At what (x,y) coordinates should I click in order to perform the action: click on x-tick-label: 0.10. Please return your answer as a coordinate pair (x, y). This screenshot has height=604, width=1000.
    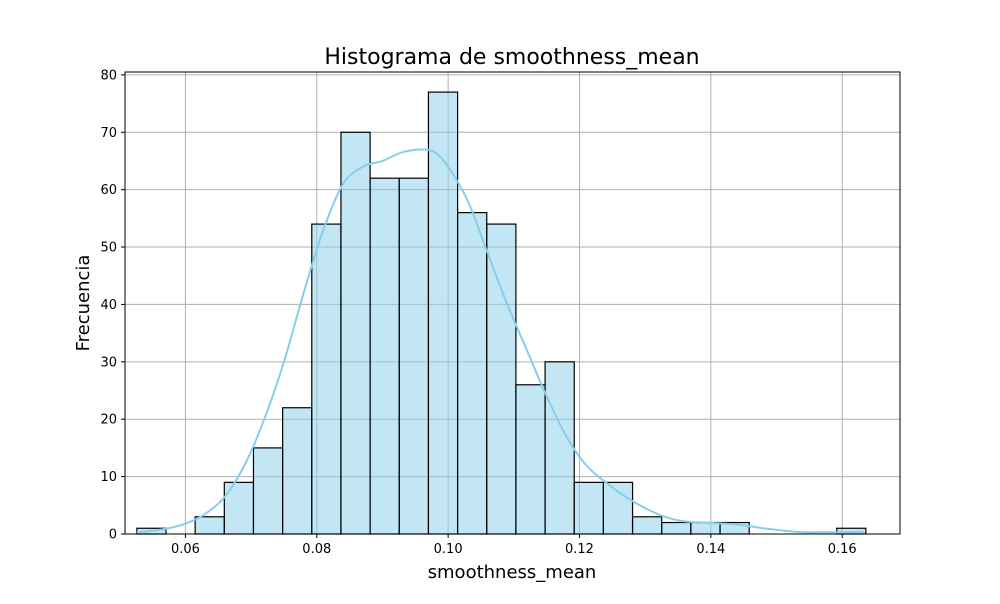
    Looking at the image, I should click on (448, 549).